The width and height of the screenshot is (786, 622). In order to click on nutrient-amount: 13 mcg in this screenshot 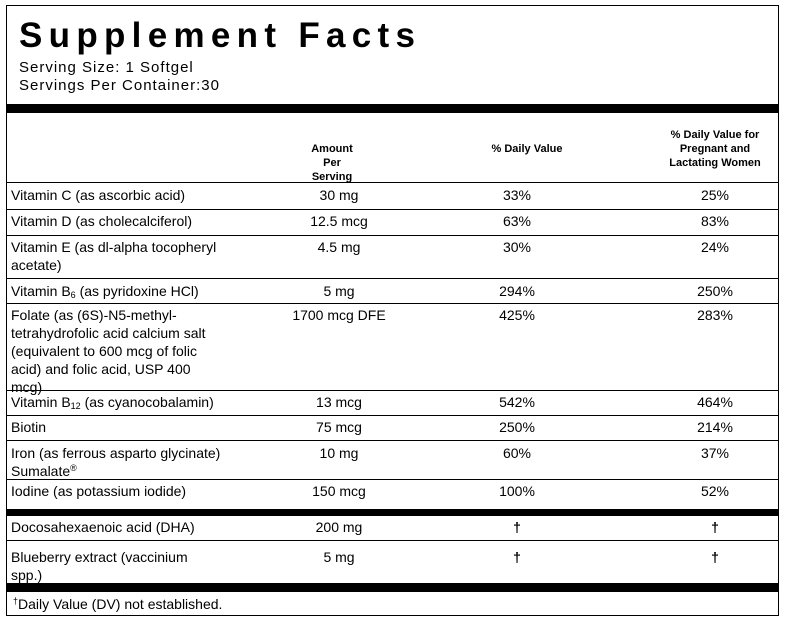, I will do `click(339, 402)`.